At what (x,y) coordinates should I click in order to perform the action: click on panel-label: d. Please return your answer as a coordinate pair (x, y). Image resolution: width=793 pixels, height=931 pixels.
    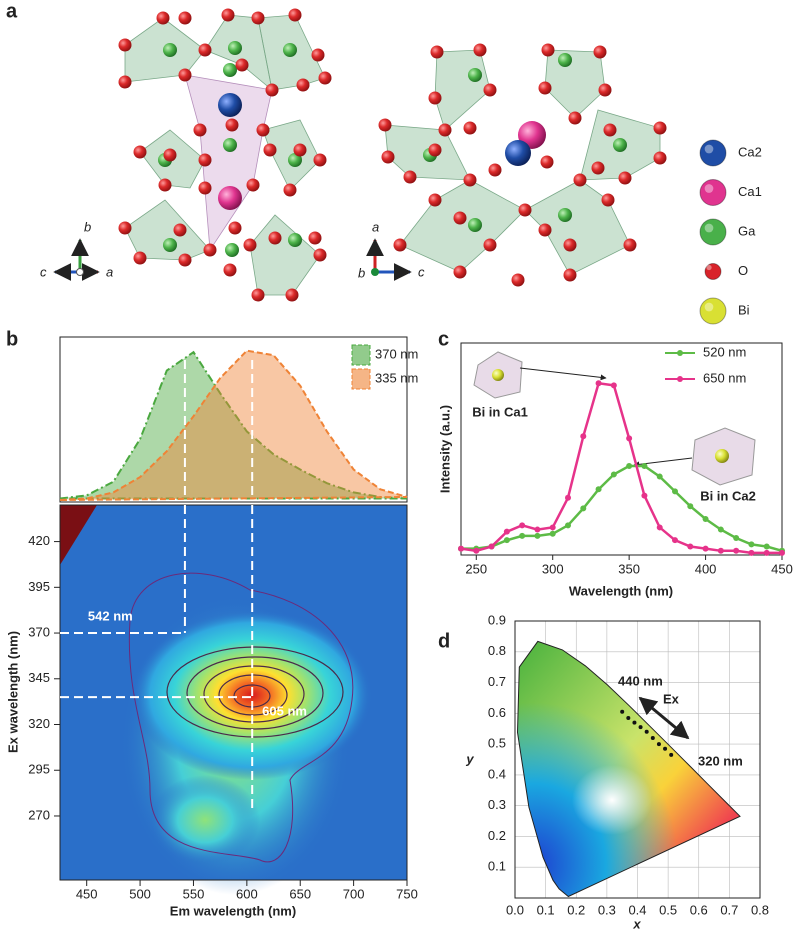
    Looking at the image, I should click on (444, 641).